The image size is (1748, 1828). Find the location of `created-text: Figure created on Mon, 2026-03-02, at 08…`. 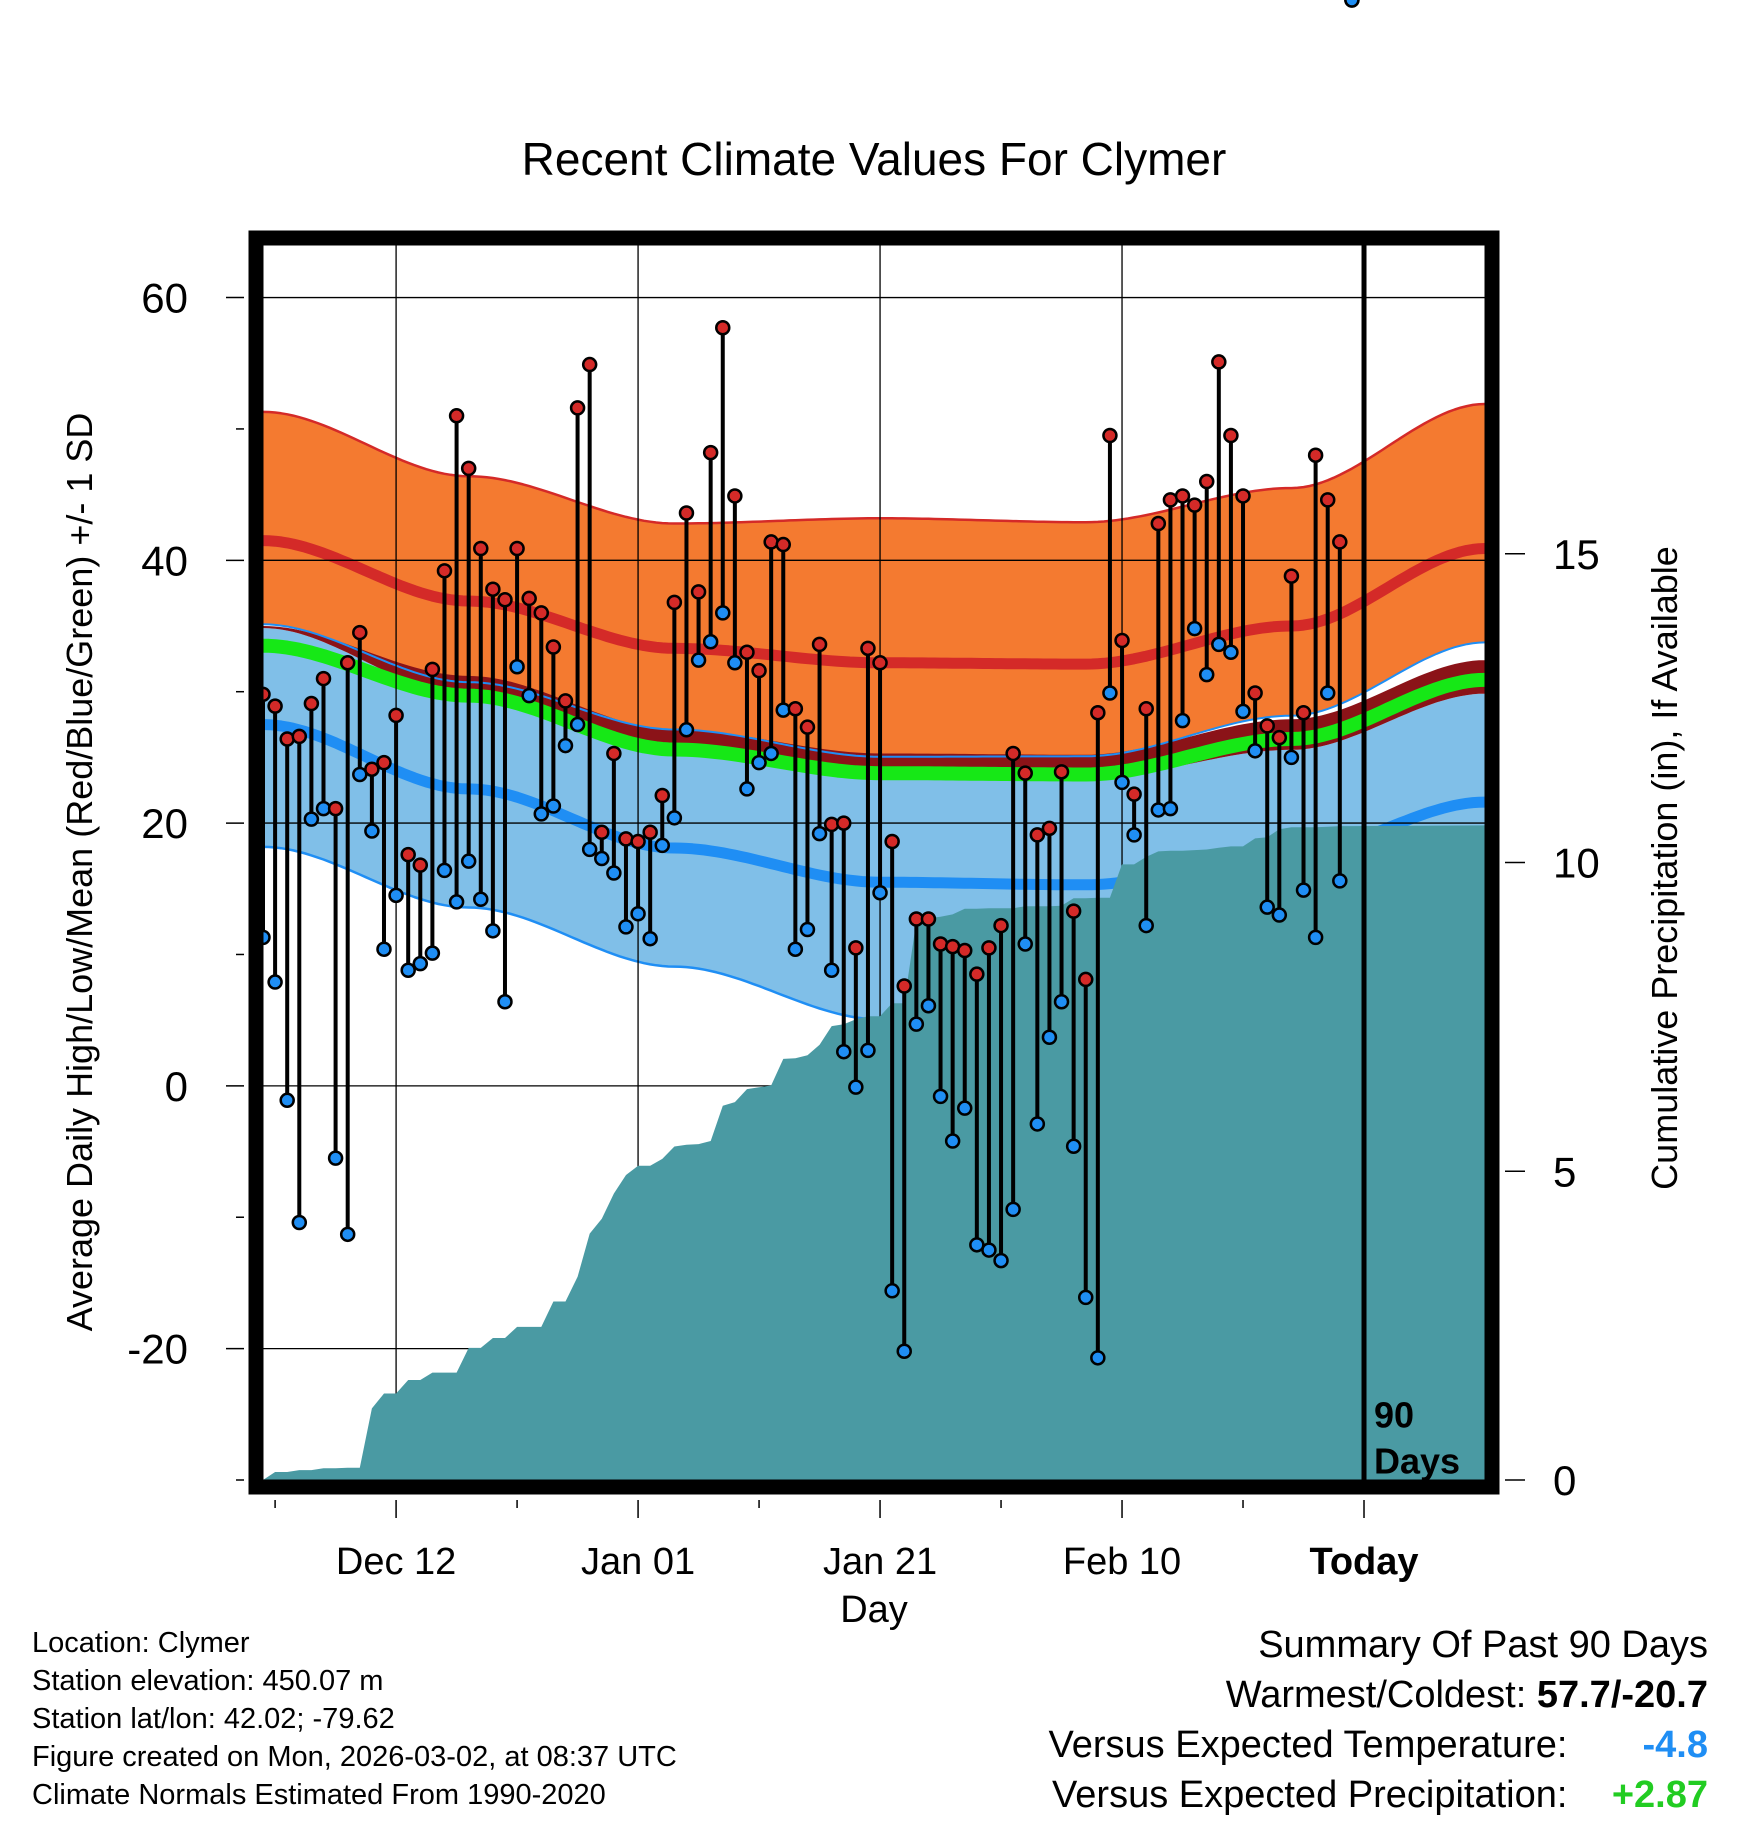

created-text: Figure created on Mon, 2026-03-02, at 08… is located at coordinates (354, 1757).